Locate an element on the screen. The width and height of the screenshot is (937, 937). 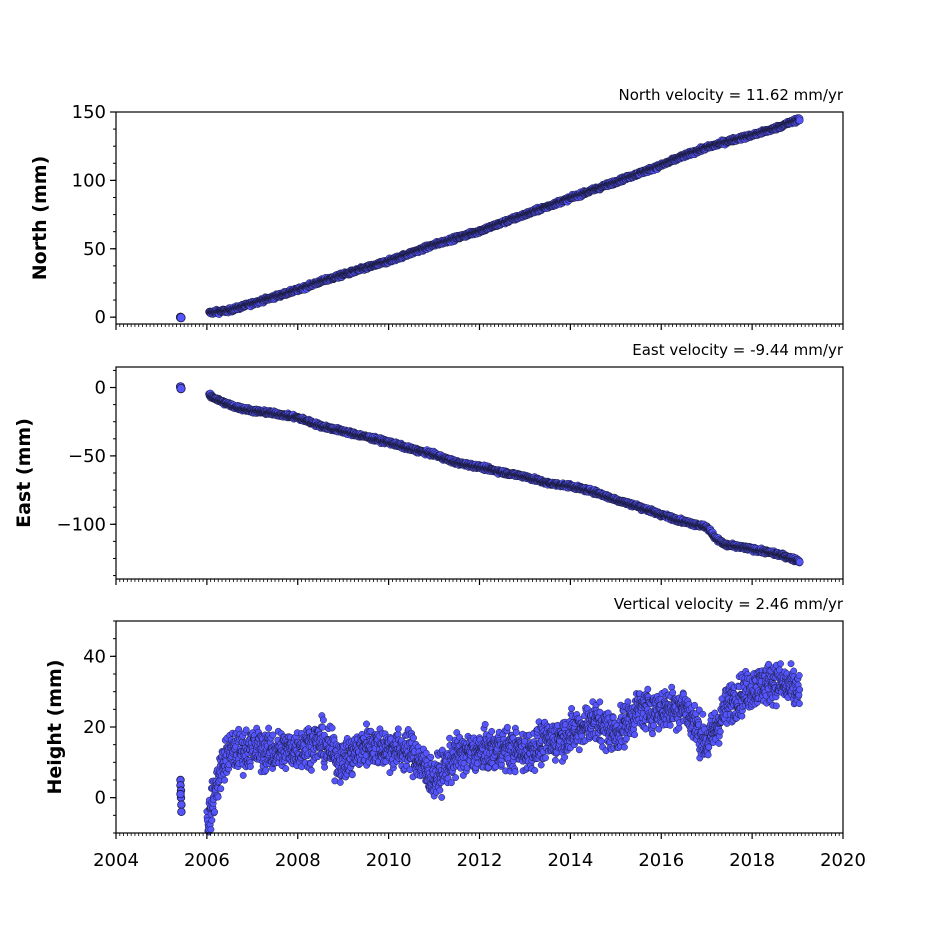
north-data-point is located at coordinates (799, 120).